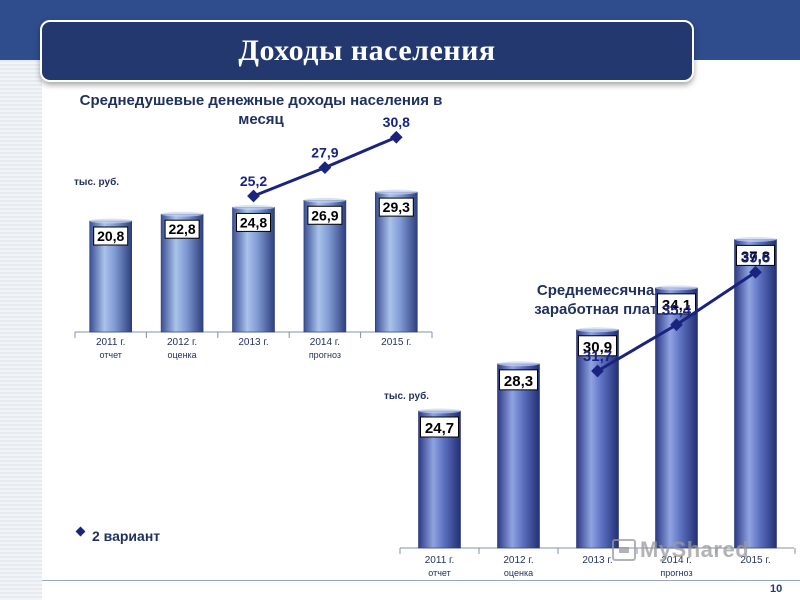 Image resolution: width=800 pixels, height=600 pixels. I want to click on bar-value-label: 24,8, so click(253, 222).